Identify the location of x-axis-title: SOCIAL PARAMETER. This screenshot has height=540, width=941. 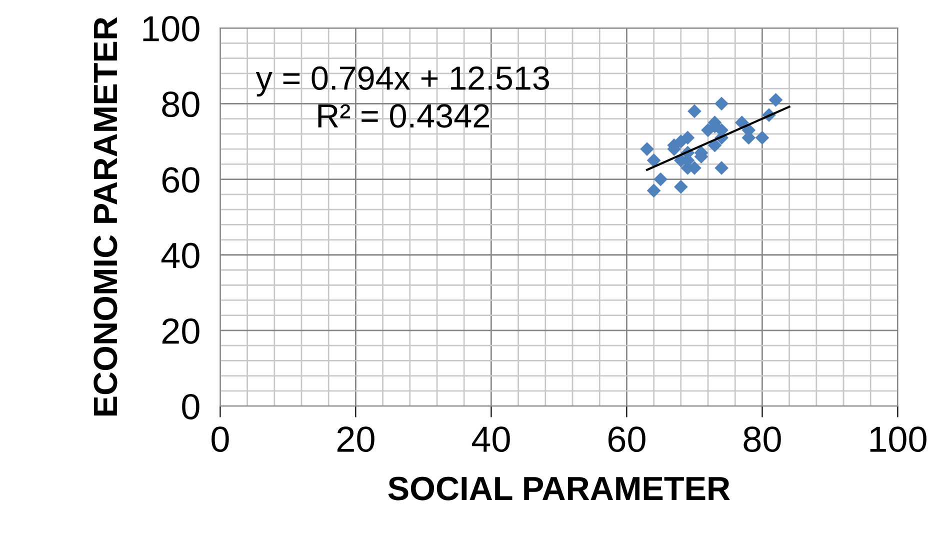
(559, 488).